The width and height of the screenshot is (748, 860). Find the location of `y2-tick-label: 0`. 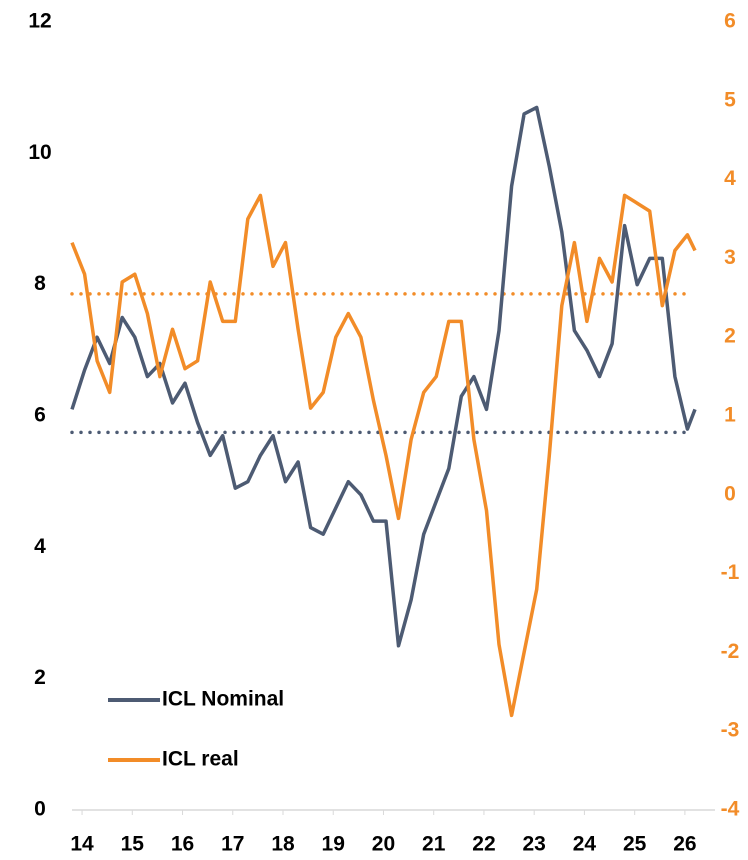

y2-tick-label: 0 is located at coordinates (730, 493).